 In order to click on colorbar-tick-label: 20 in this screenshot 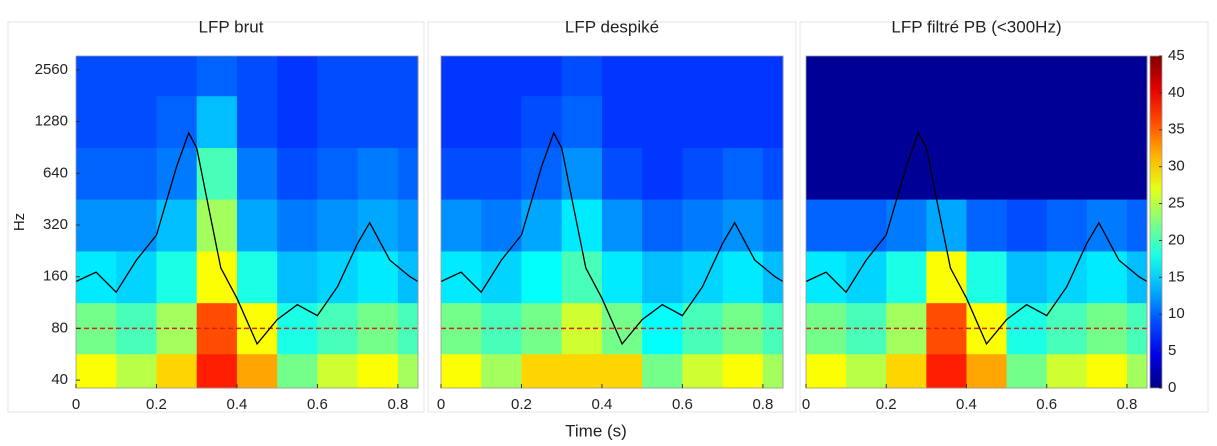, I will do `click(1176, 239)`.